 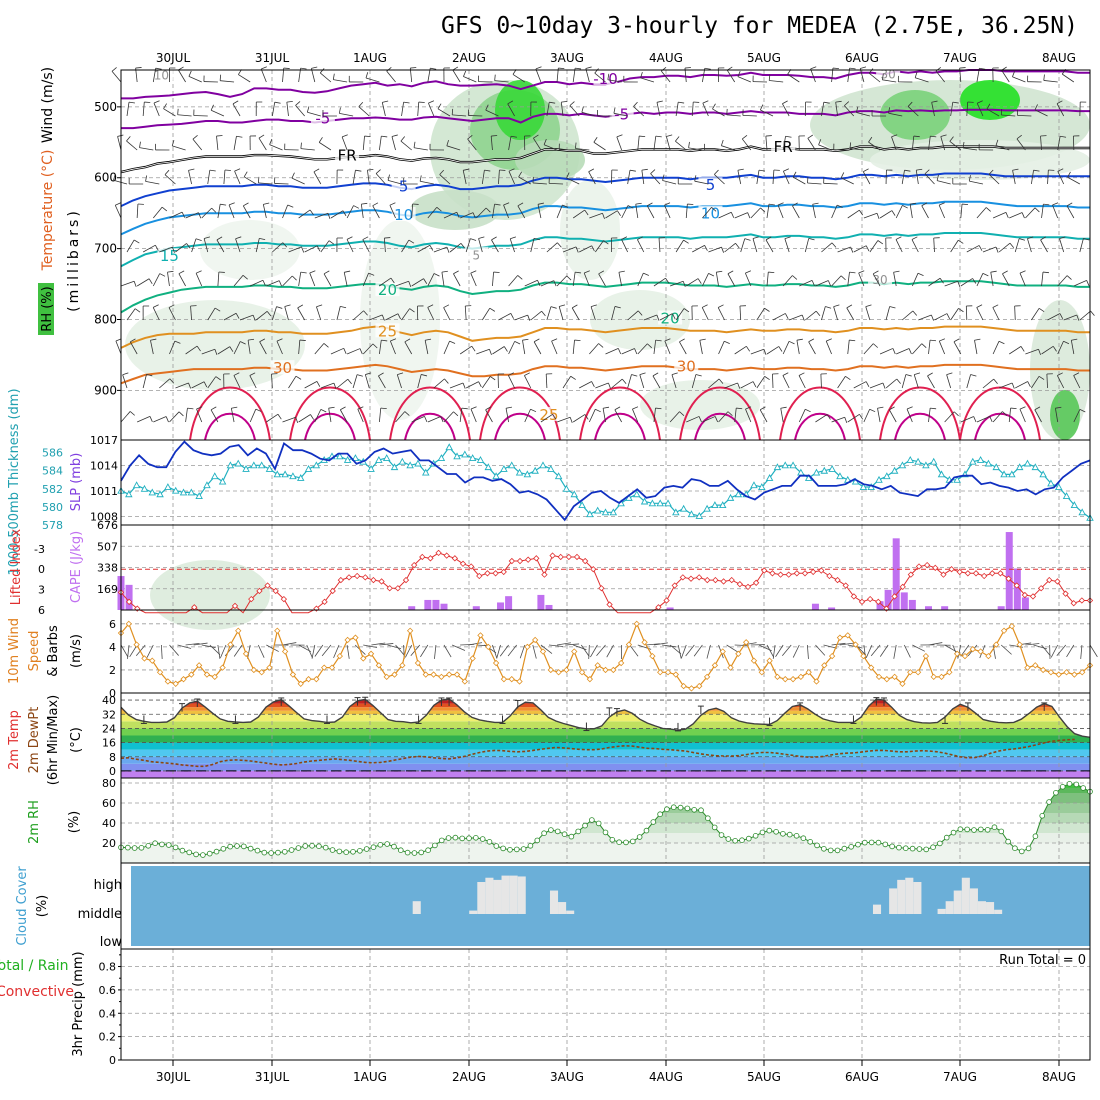 What do you see at coordinates (109, 823) in the screenshot?
I see `rh-tick-label: 40` at bounding box center [109, 823].